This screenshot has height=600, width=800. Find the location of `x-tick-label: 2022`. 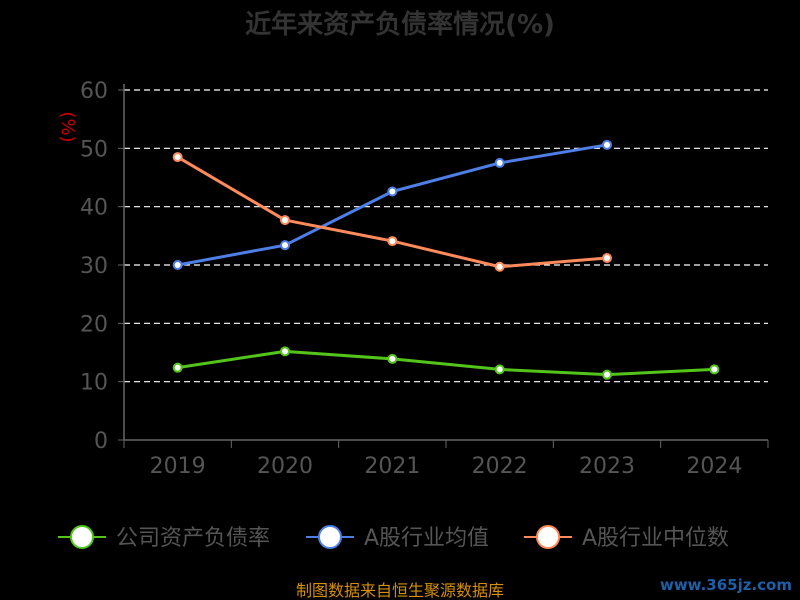

x-tick-label: 2022 is located at coordinates (500, 466).